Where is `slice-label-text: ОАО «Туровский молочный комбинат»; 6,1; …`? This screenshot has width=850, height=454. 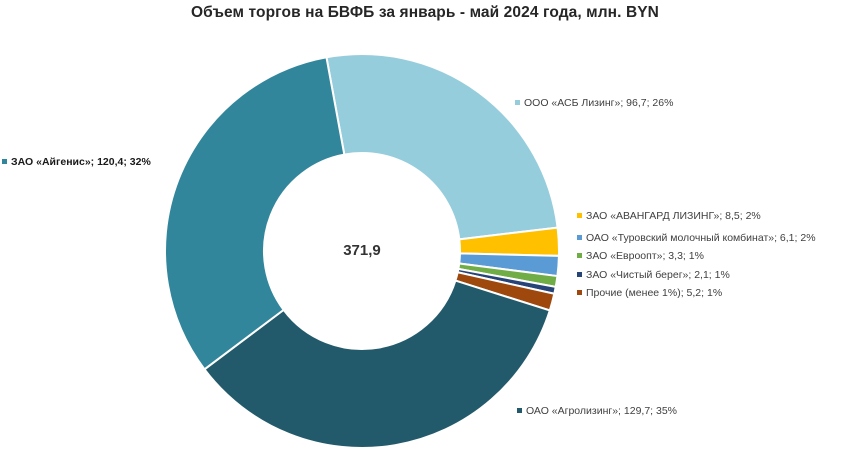
slice-label-text: ОАО «Туровский молочный комбинат»; 6,1; … is located at coordinates (701, 238).